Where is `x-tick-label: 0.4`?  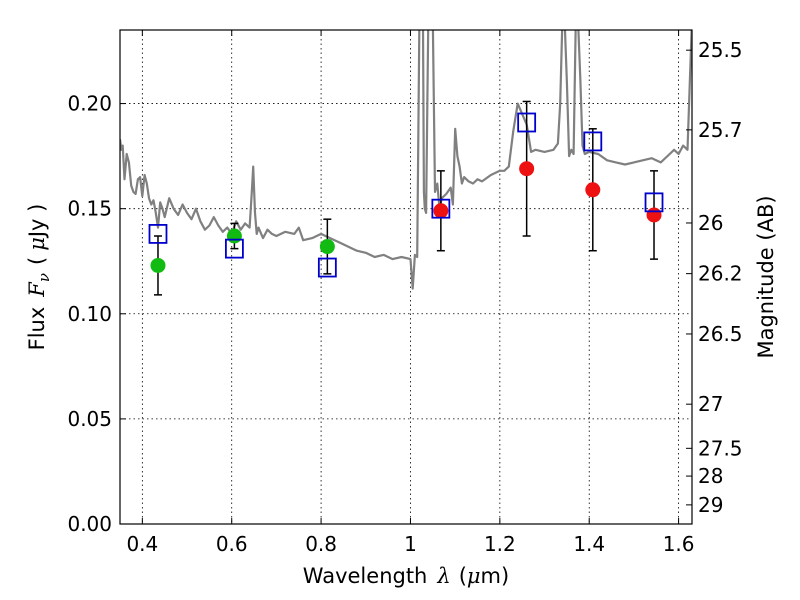 x-tick-label: 0.4 is located at coordinates (142, 544).